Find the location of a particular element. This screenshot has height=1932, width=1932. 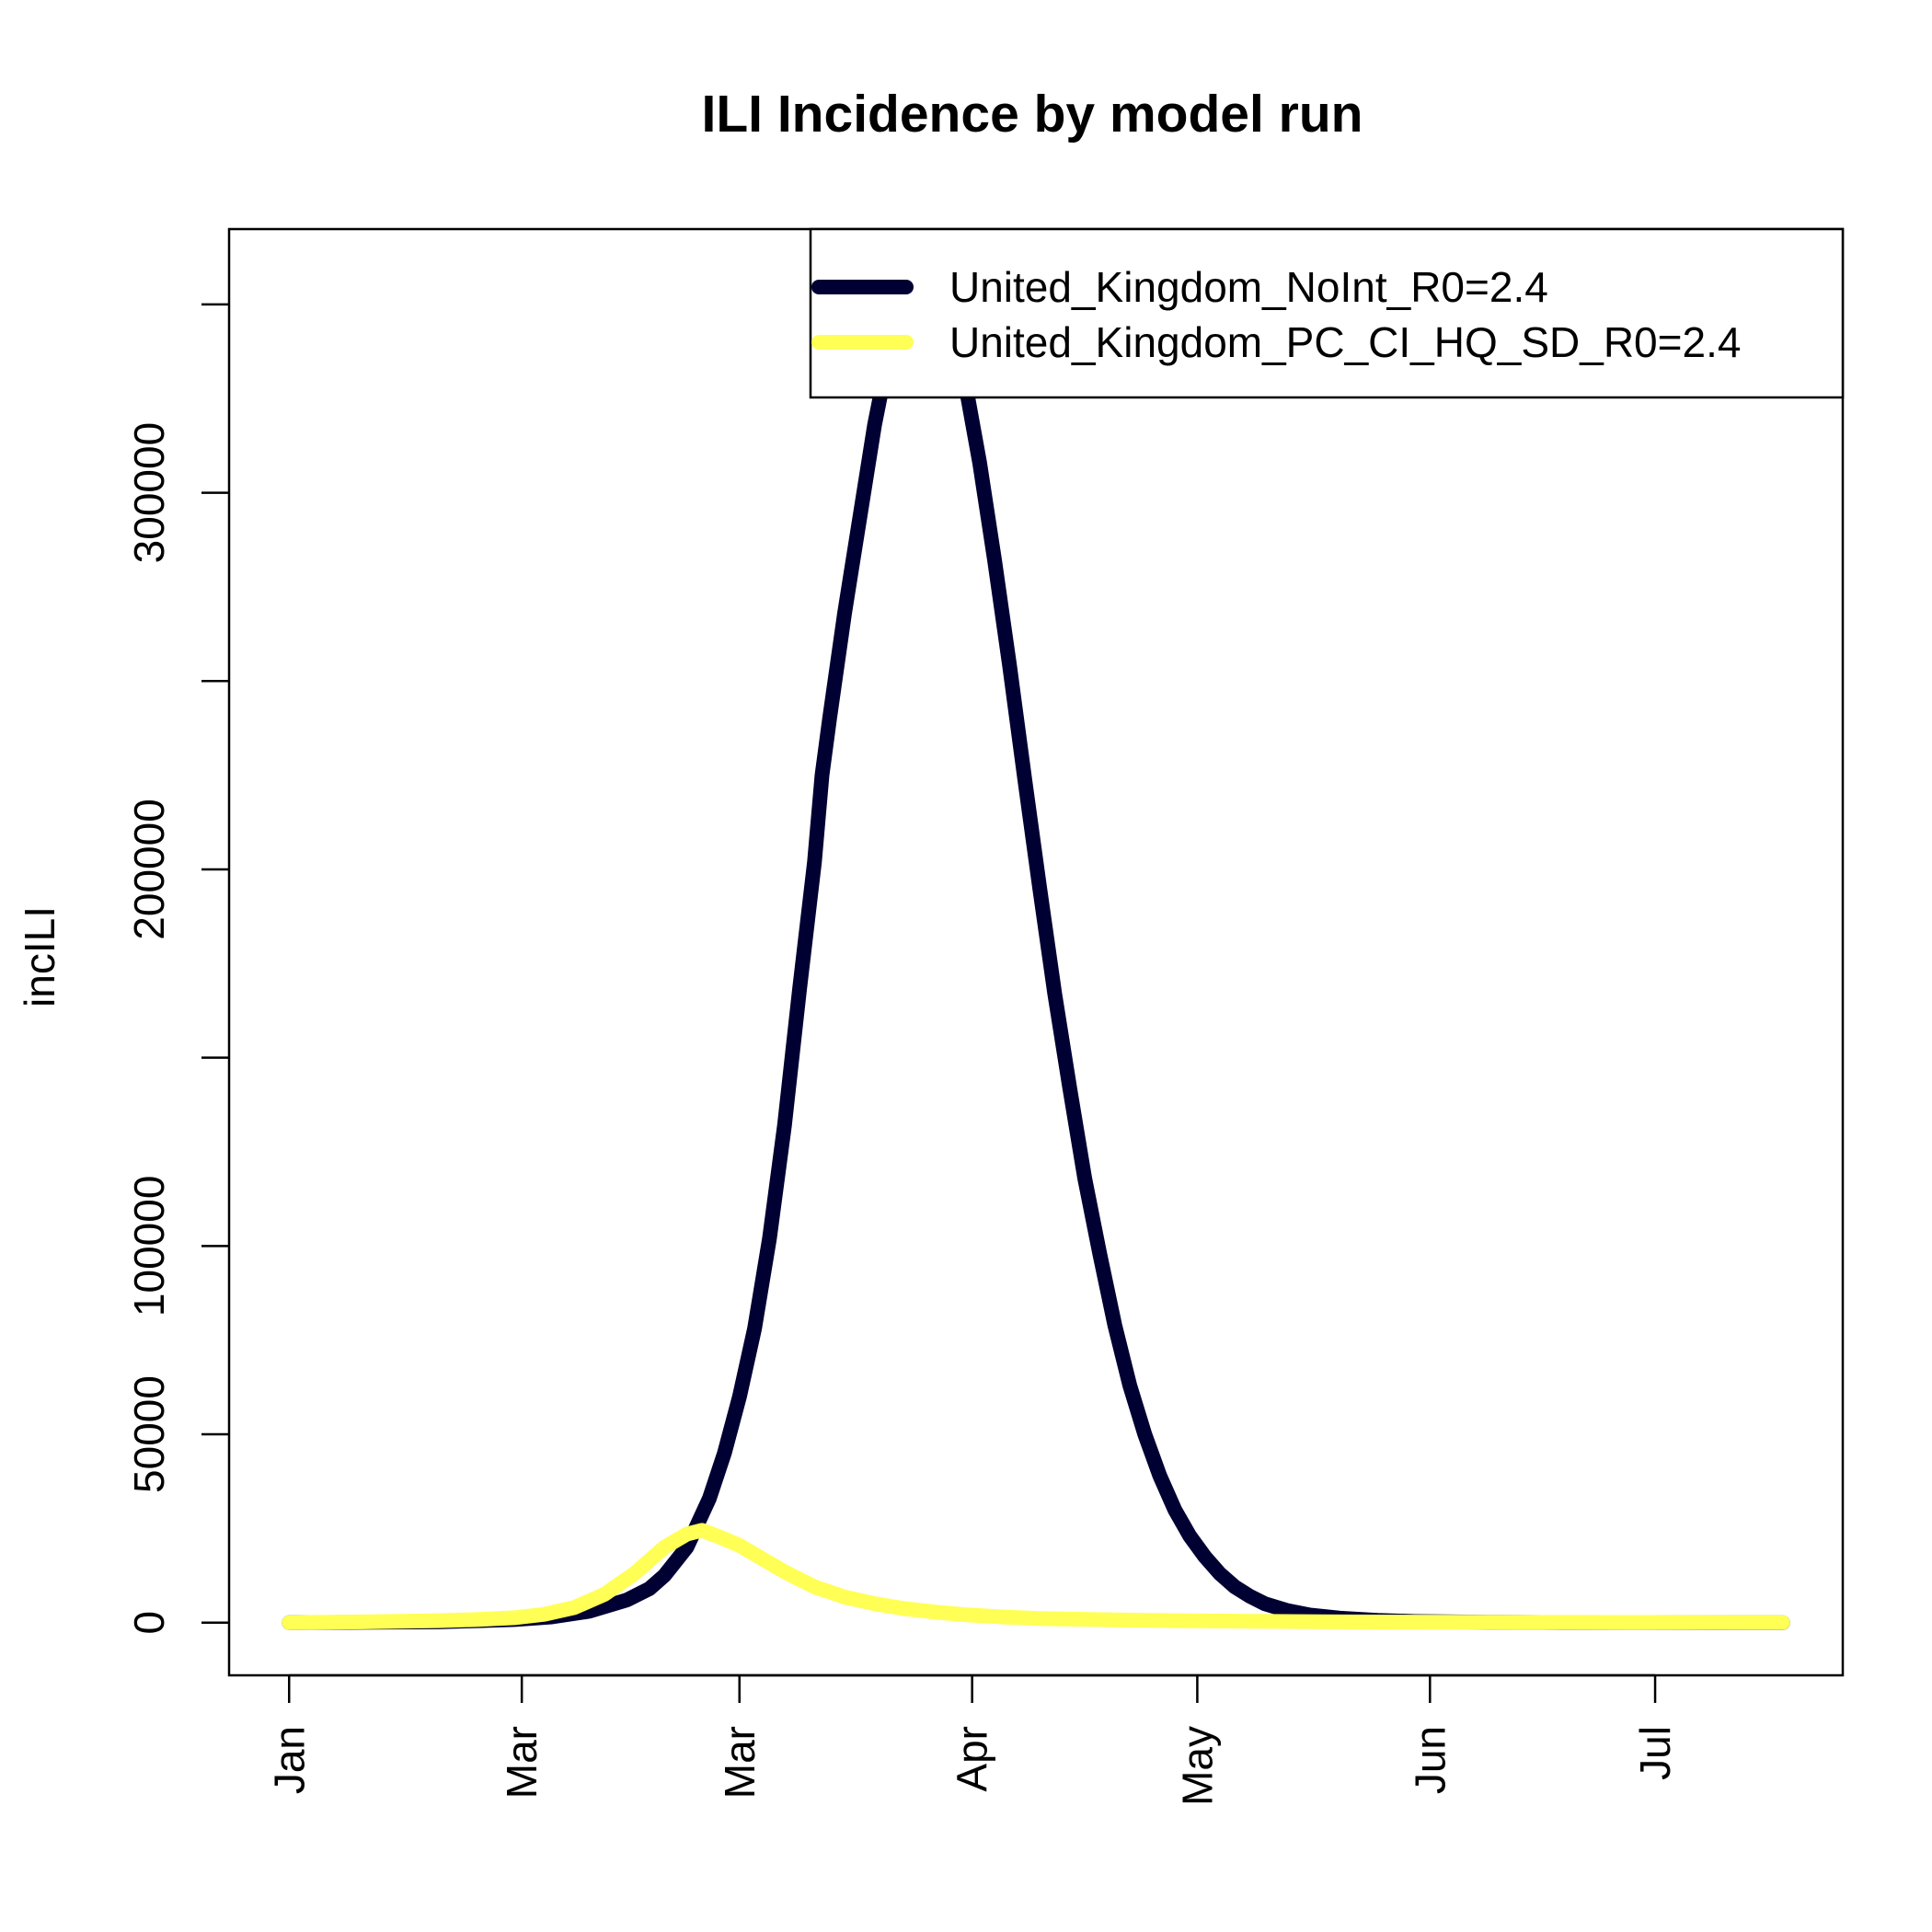

x-tick-label: Jan is located at coordinates (289, 1760).